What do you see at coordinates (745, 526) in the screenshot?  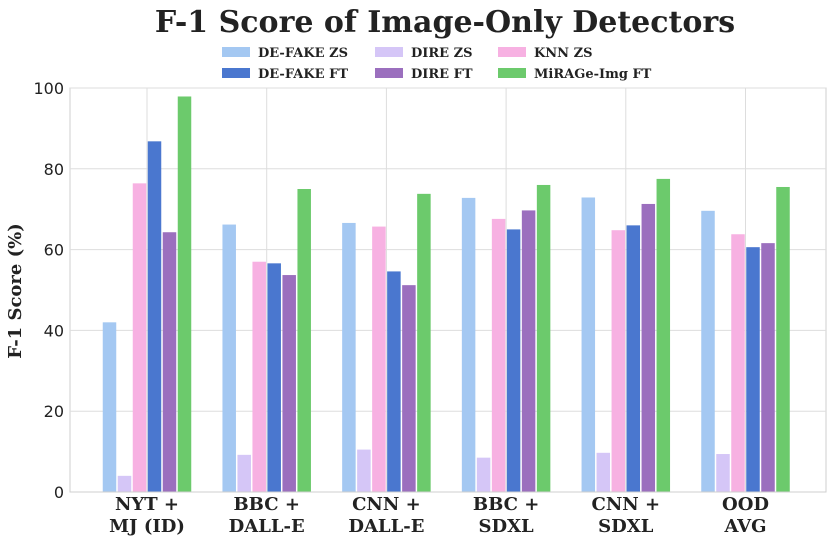 I see `x-tick-label: AVG` at bounding box center [745, 526].